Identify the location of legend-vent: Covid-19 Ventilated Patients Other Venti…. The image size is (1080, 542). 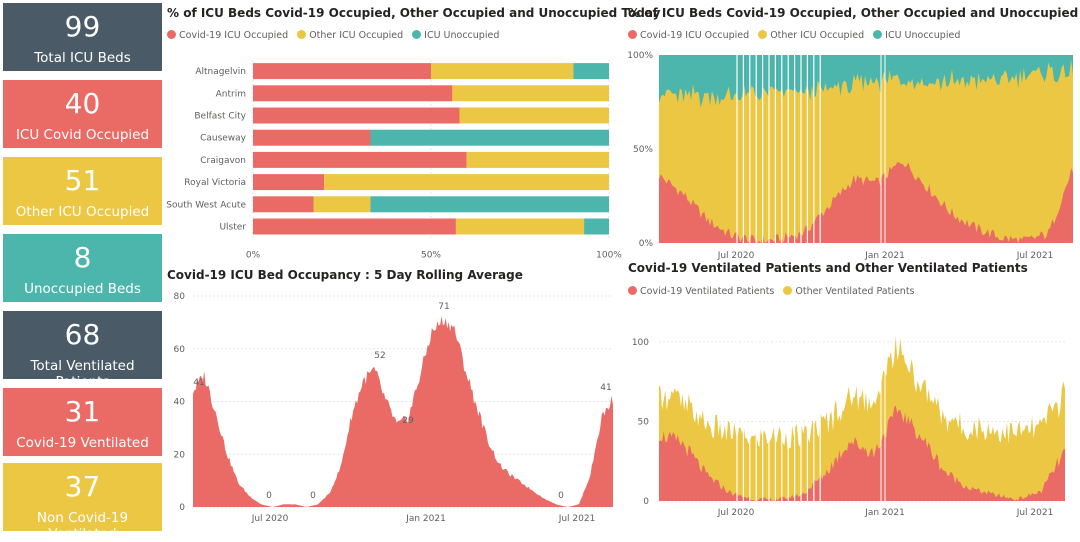
(774, 291).